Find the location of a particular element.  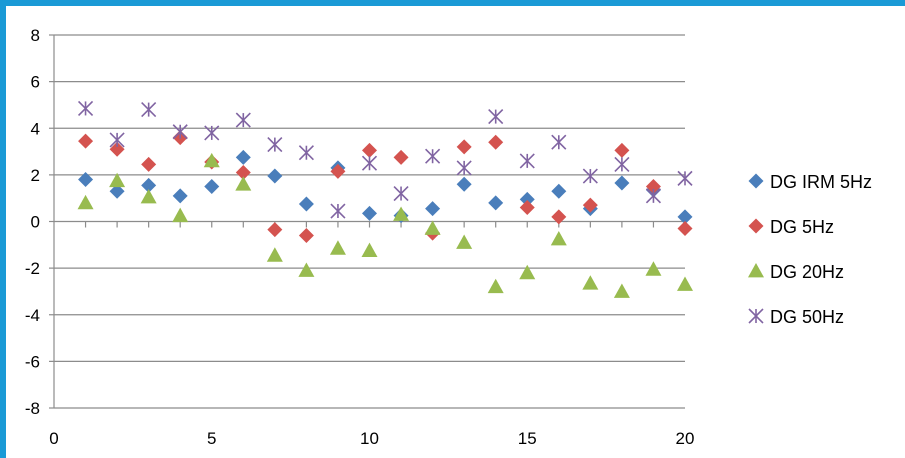

x-tick-label: 10 is located at coordinates (369, 438).